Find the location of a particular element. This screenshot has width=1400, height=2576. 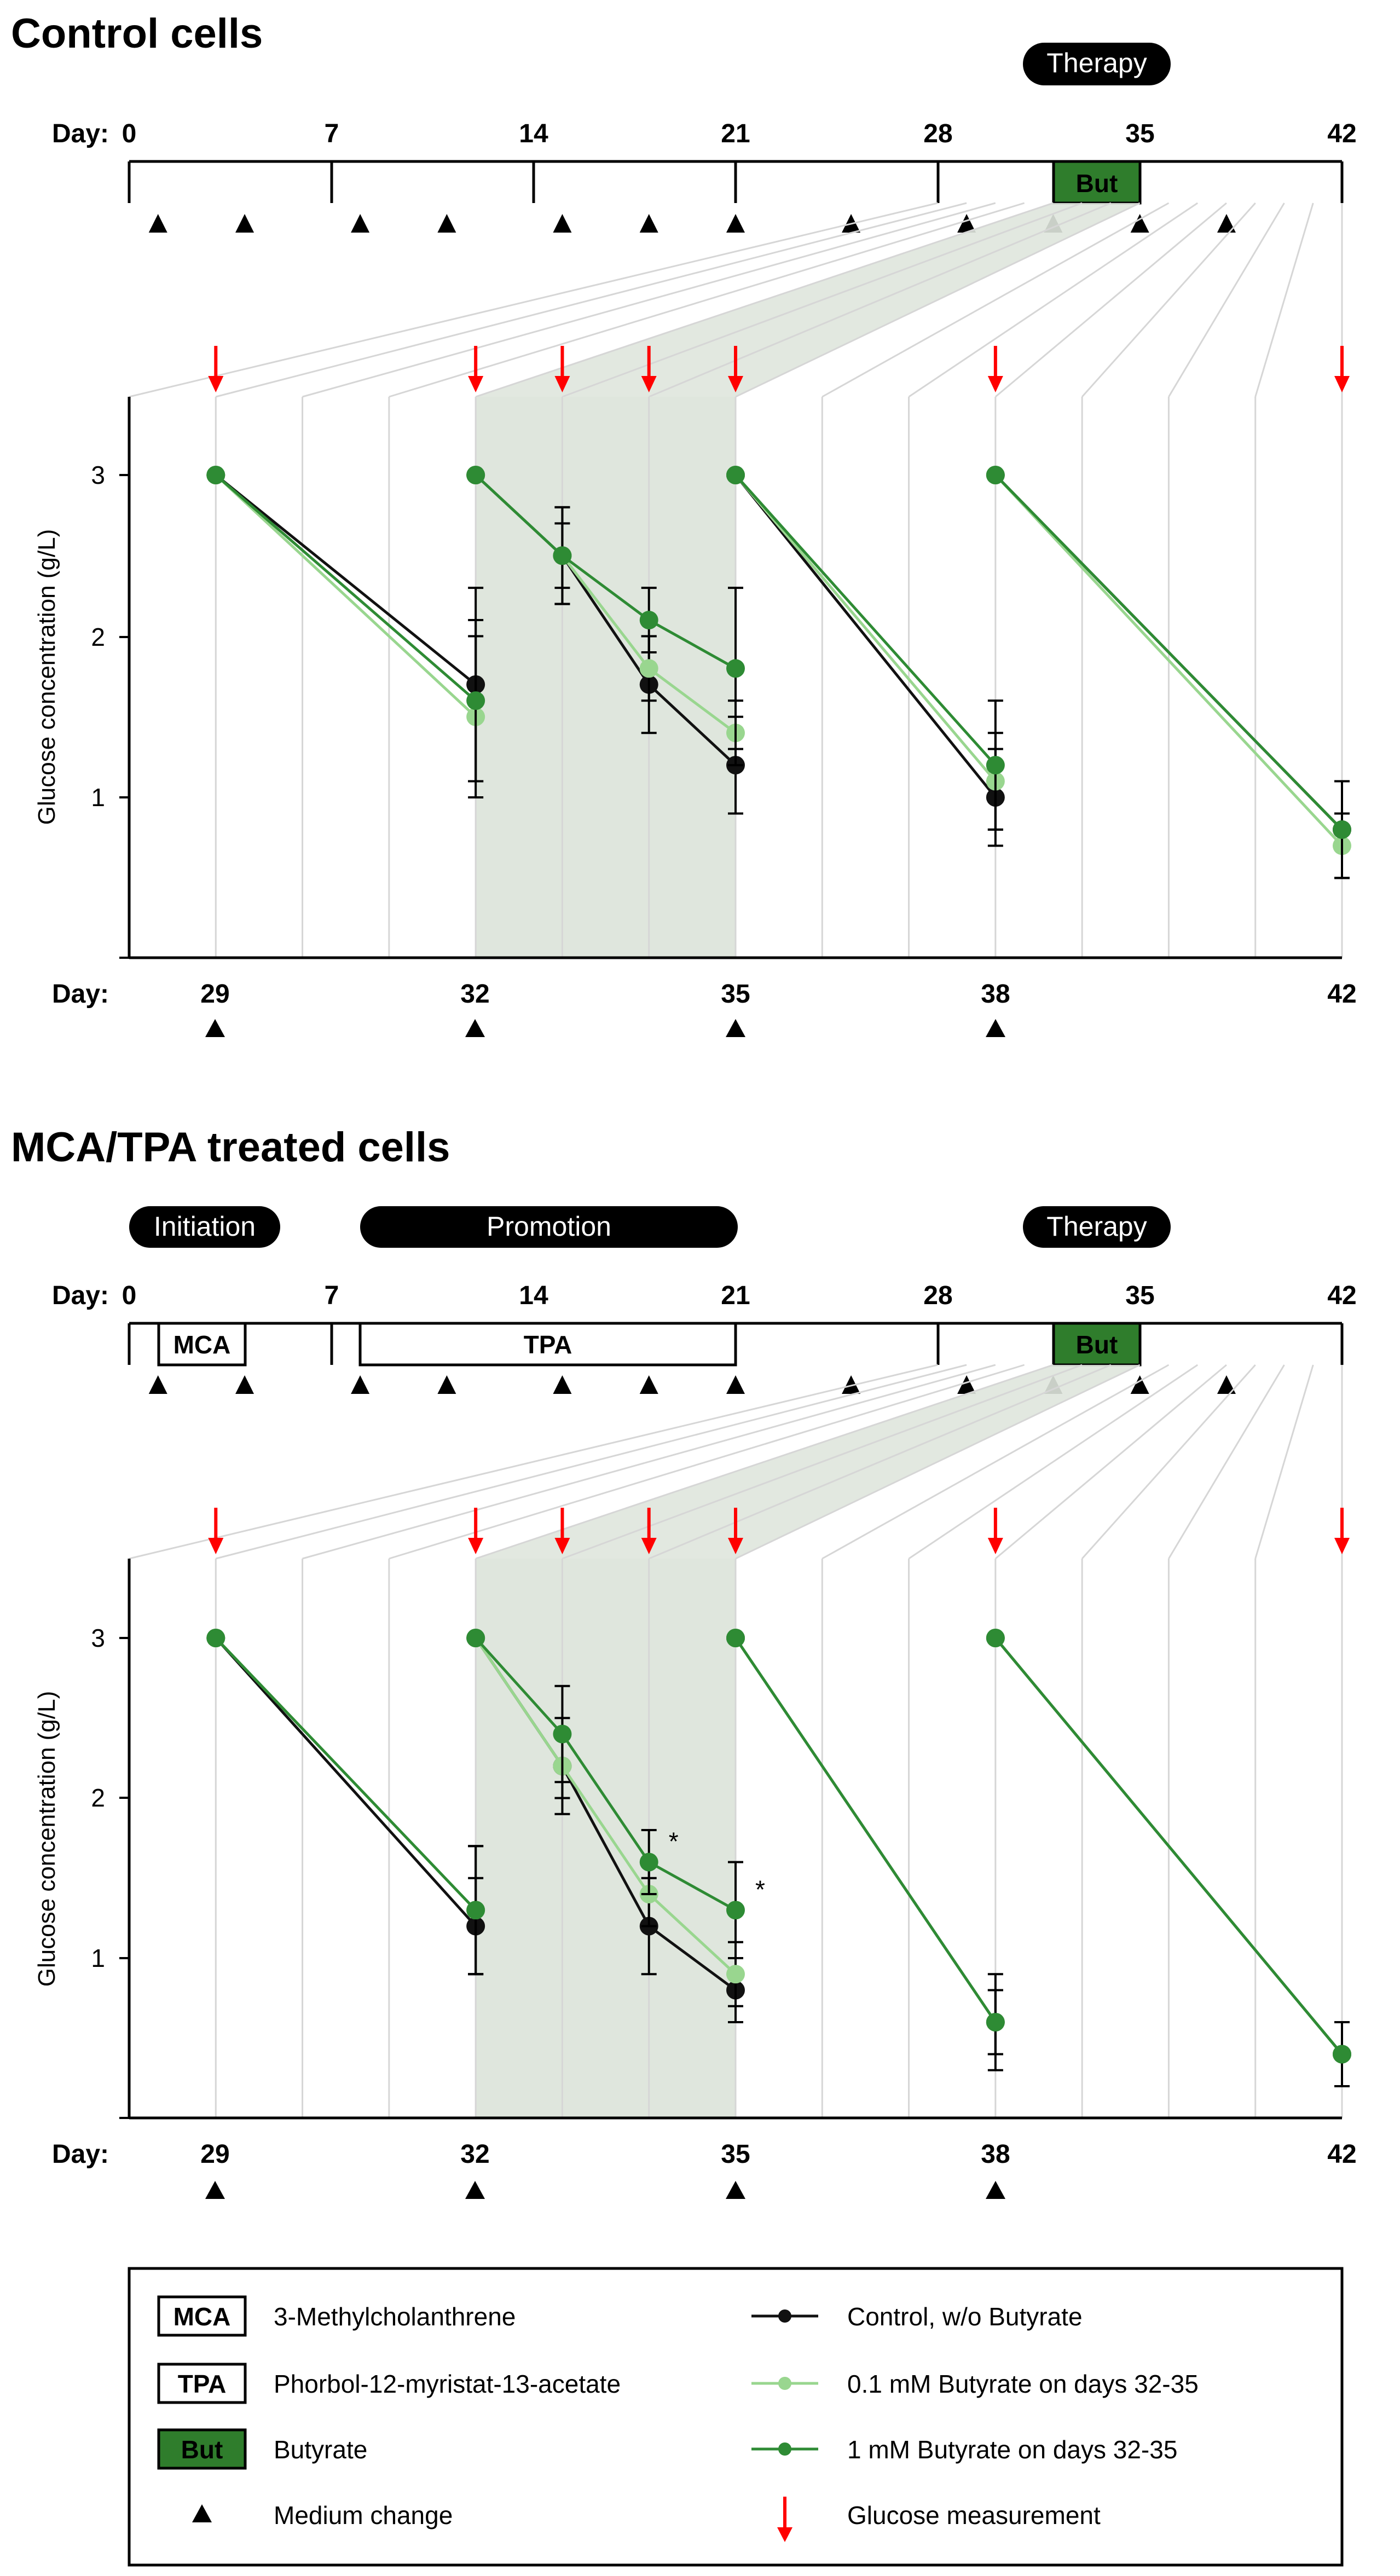

zoom-tick-label: 29 is located at coordinates (215, 994).